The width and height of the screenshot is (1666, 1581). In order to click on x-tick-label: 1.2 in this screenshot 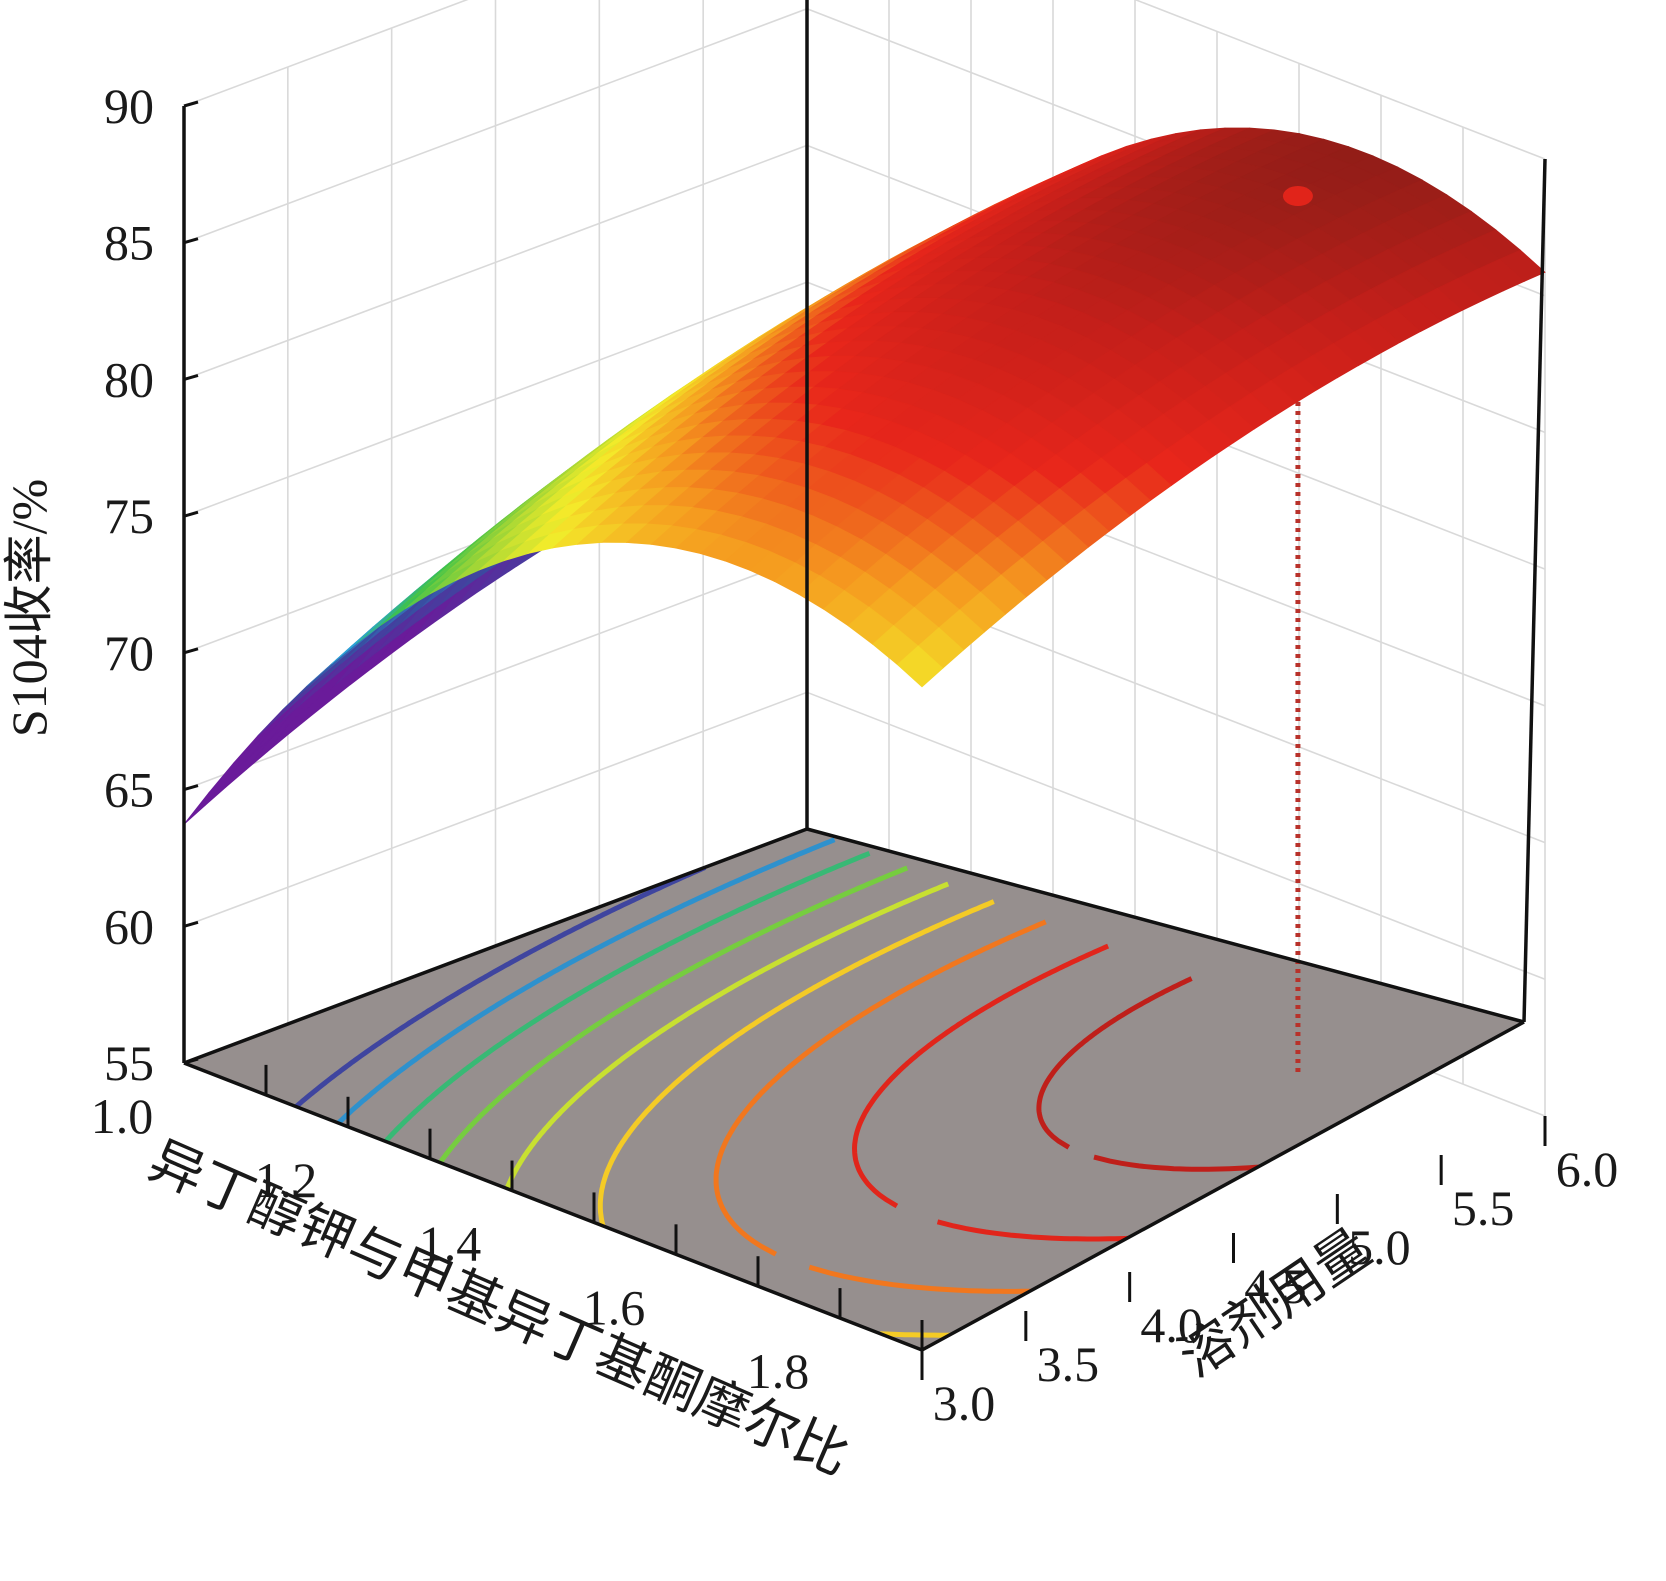, I will do `click(286, 1180)`.